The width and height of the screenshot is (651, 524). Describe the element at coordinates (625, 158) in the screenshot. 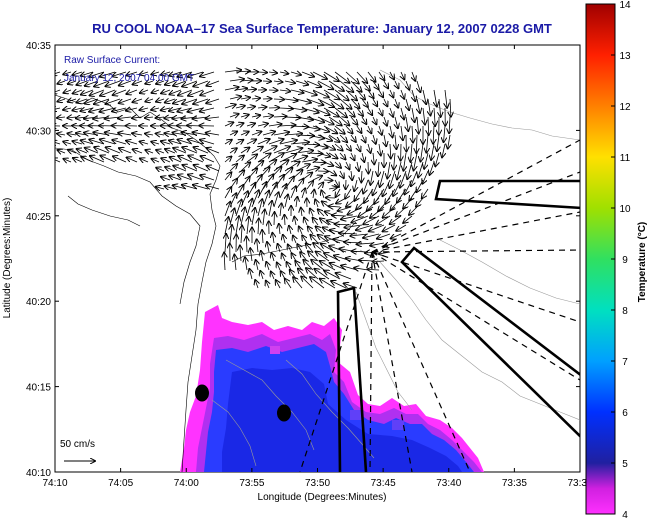

I see `colorbar-tick-label: 11` at that location.